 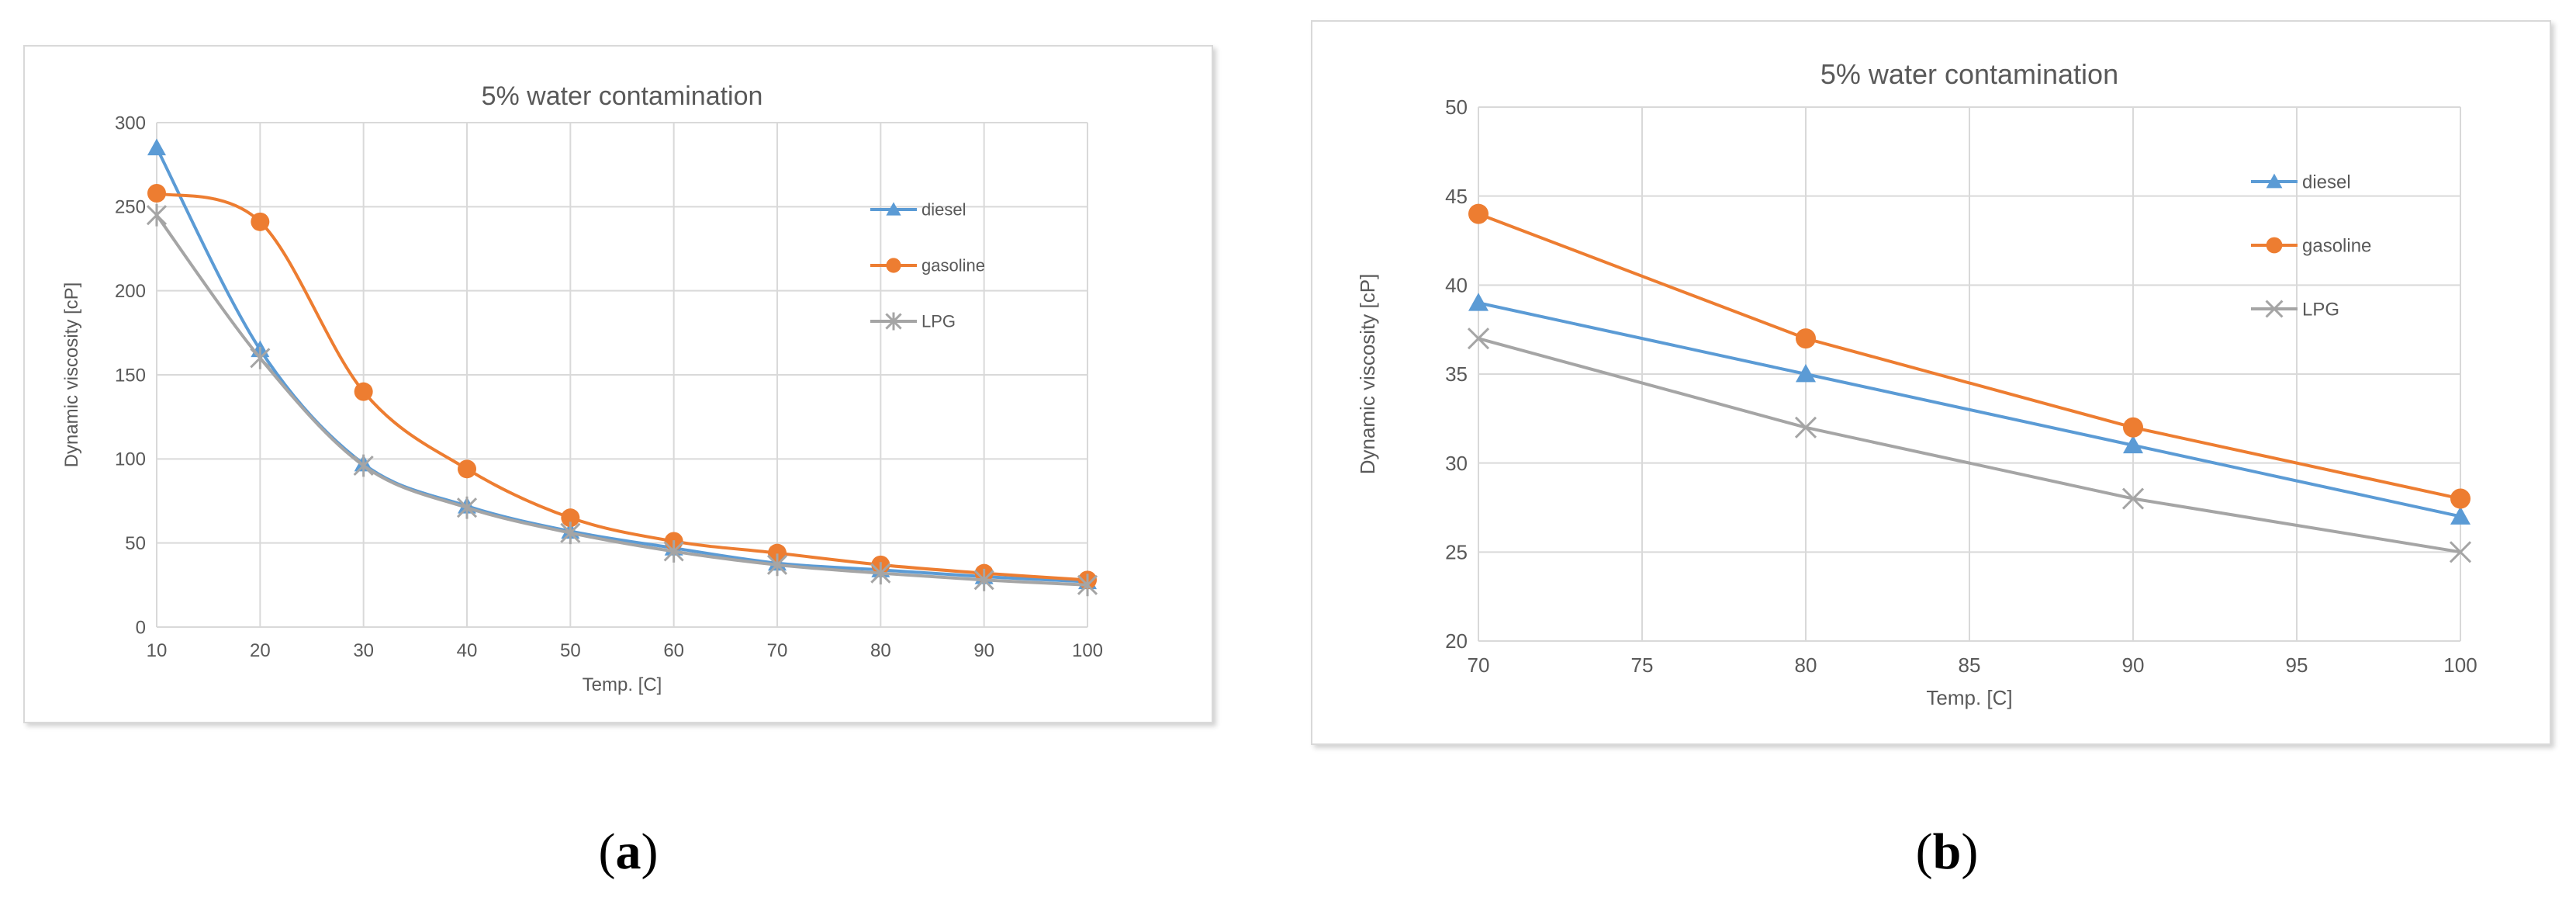 What do you see at coordinates (141, 627) in the screenshot?
I see `chart-a-y-tick-label: 0` at bounding box center [141, 627].